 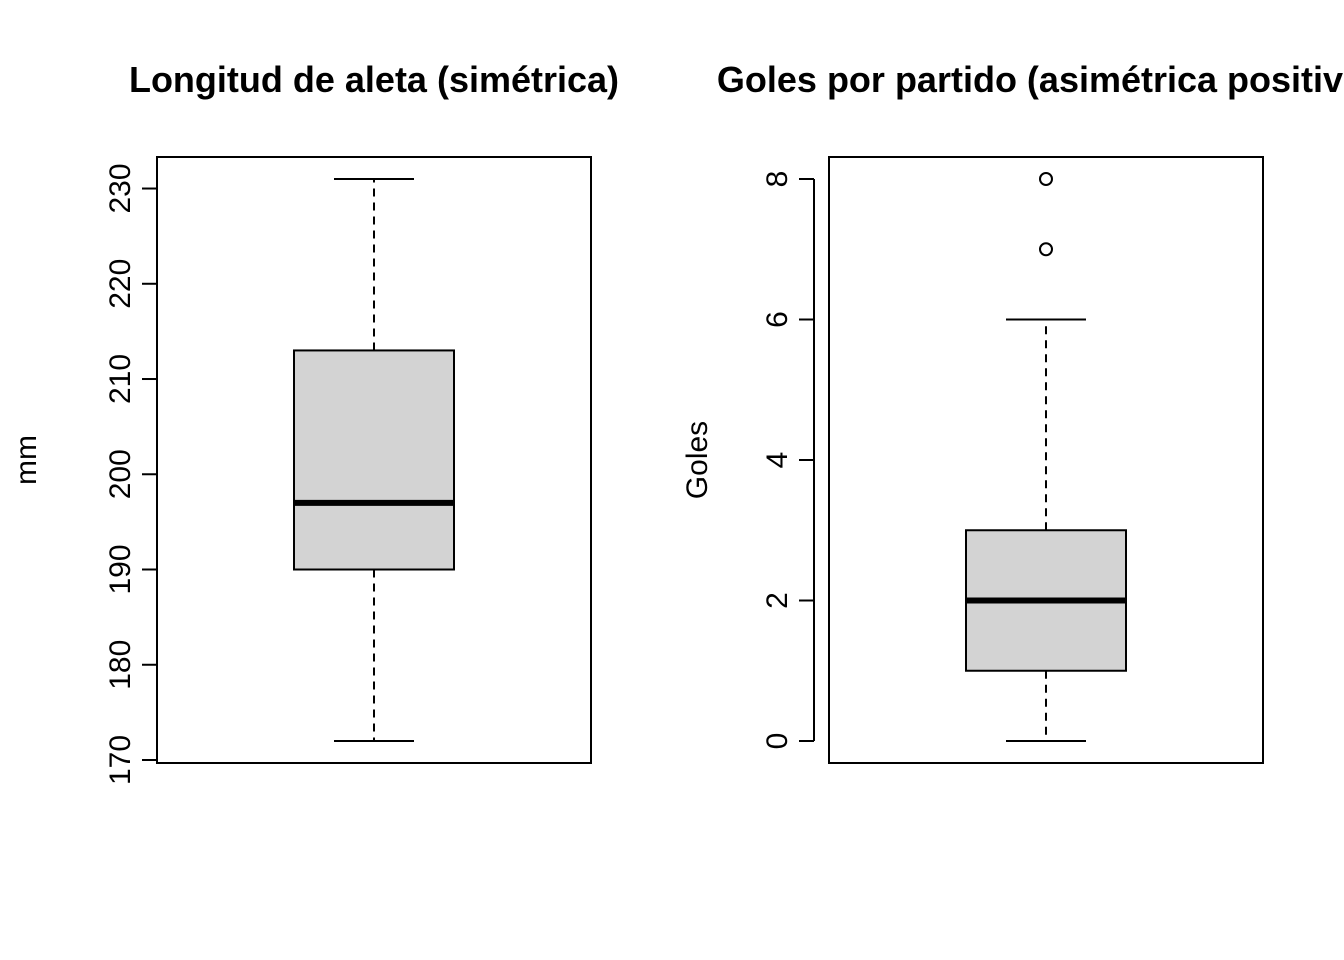 What do you see at coordinates (374, 79) in the screenshot?
I see `chart-title: Longitud de aleta (simétrica)` at bounding box center [374, 79].